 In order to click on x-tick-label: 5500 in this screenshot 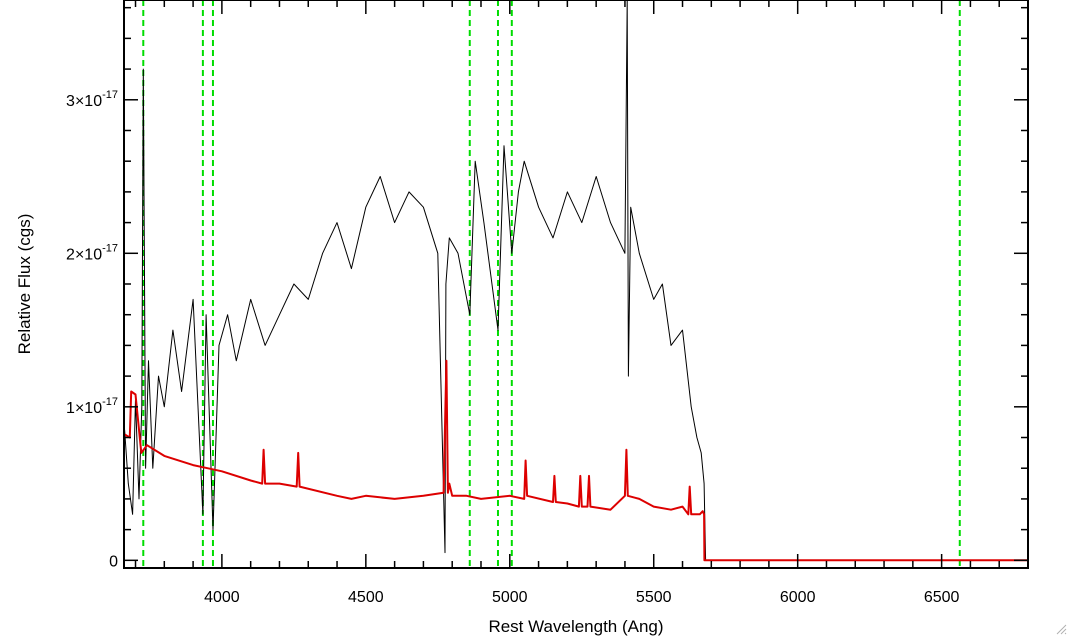, I will do `click(654, 597)`.